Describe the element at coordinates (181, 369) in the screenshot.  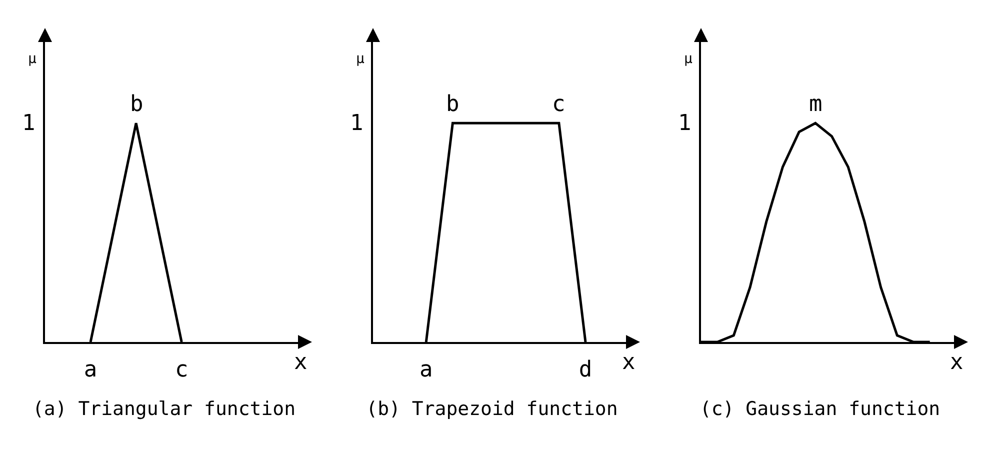
I see `x-tick-label: c` at that location.